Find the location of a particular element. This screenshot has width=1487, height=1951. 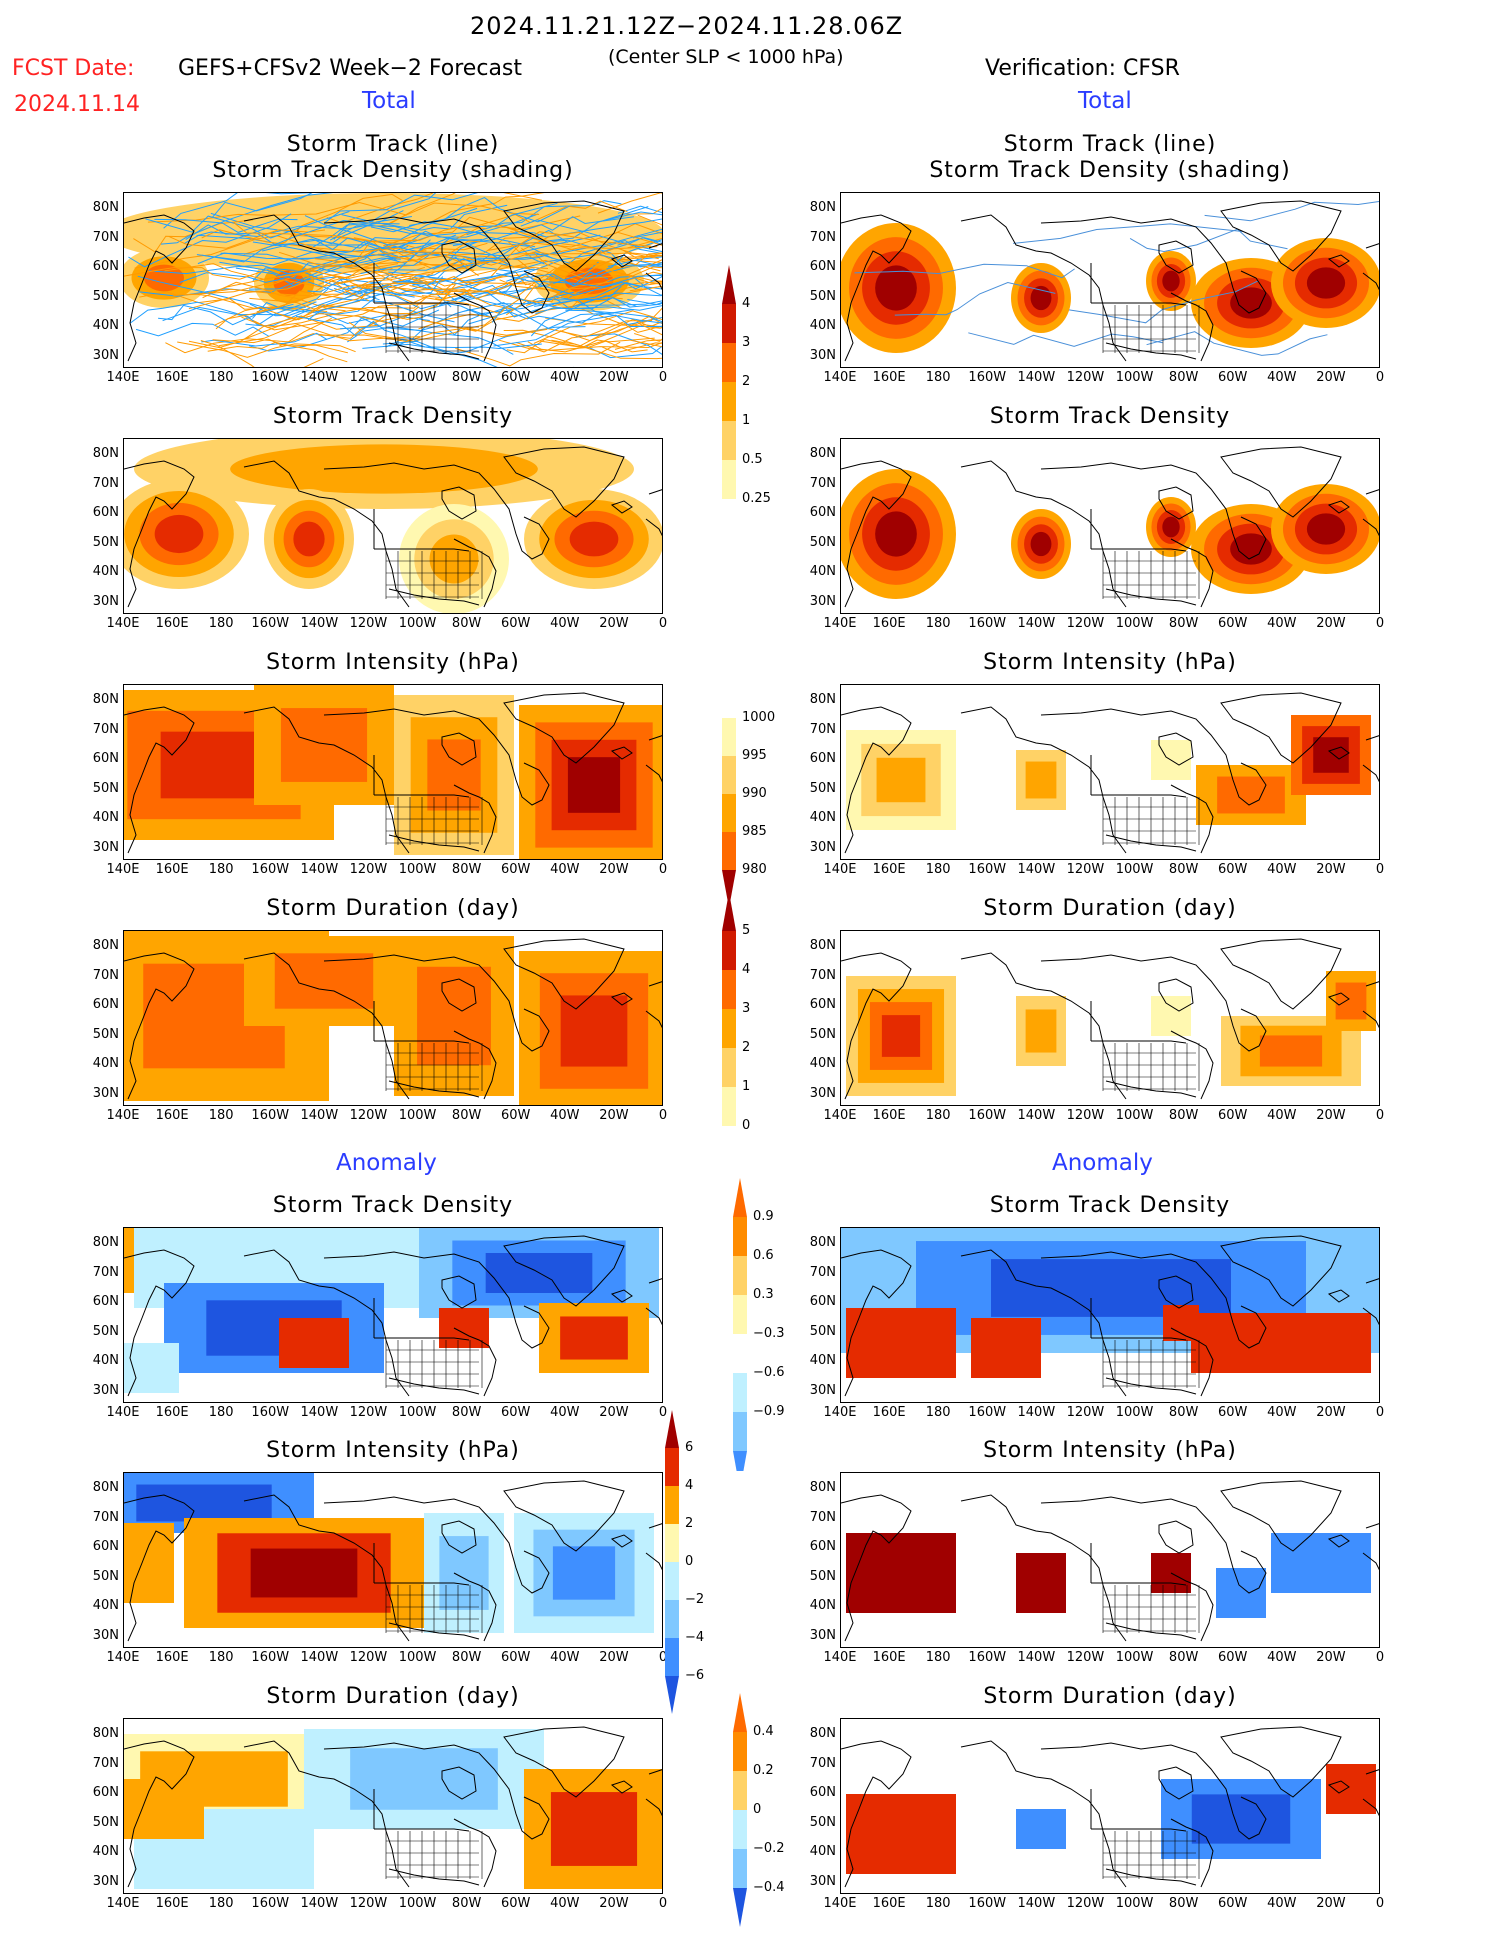

title-track-shading-left: Storm Track Density (shading) is located at coordinates (393, 170).